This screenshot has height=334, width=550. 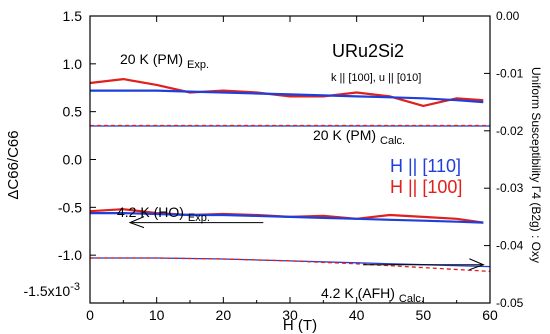 I want to click on x-tick-label-1: 10, so click(x=157, y=315).